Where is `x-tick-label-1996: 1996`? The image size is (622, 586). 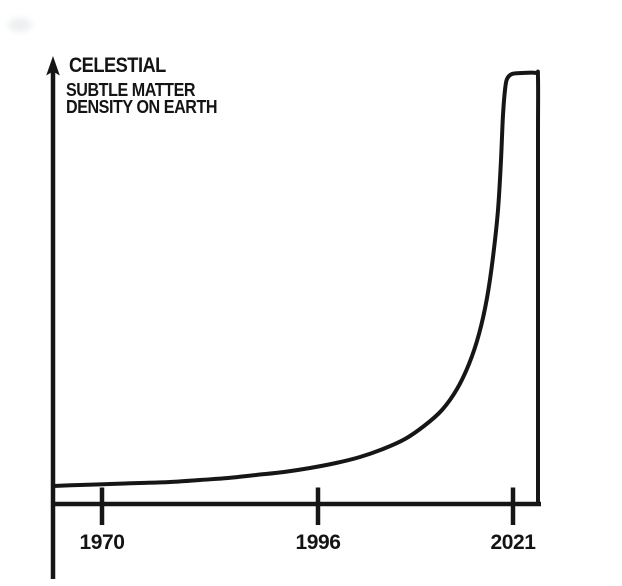
x-tick-label-1996: 1996 is located at coordinates (318, 542).